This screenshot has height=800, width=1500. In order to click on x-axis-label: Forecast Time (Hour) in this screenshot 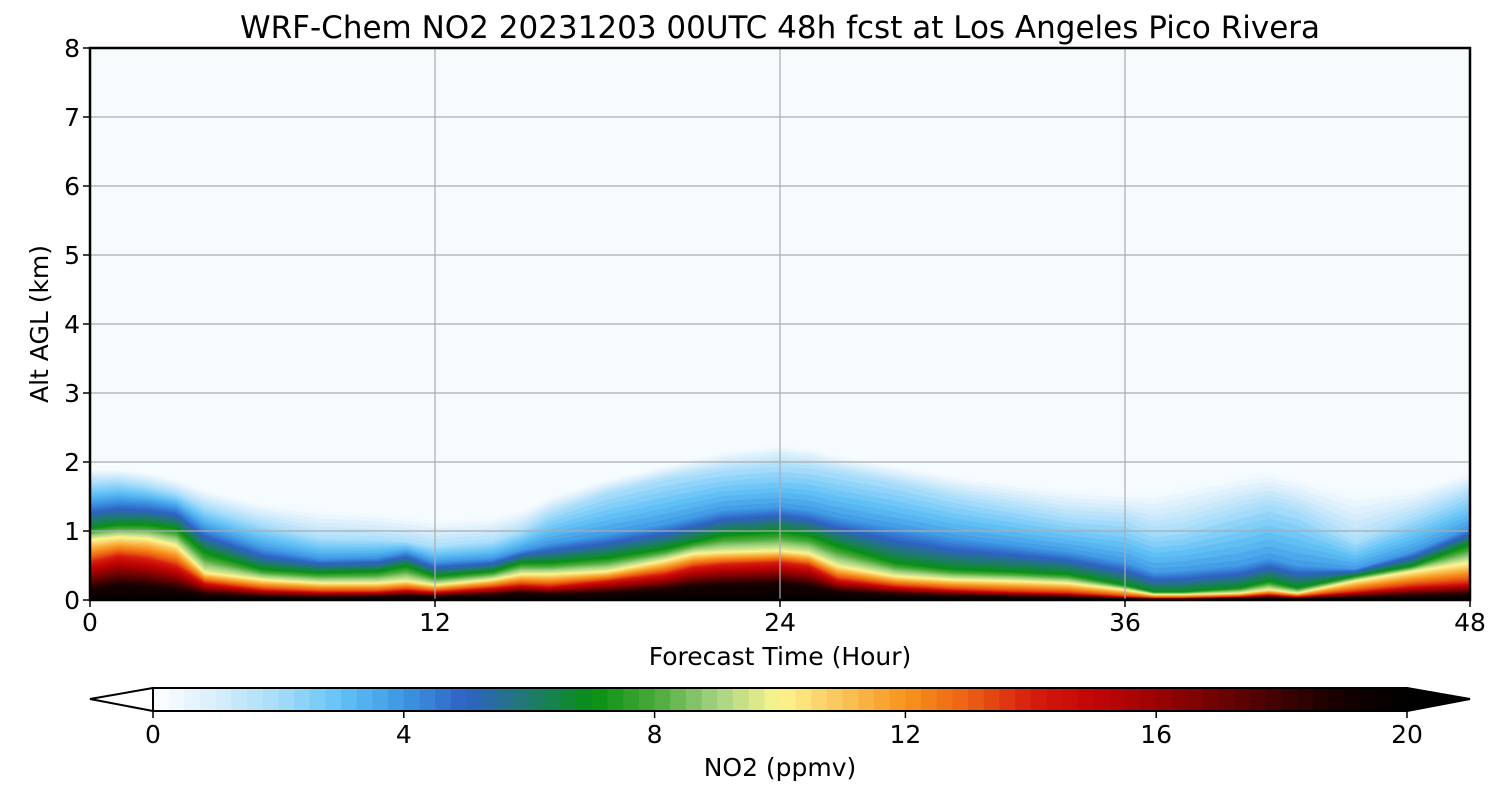, I will do `click(780, 656)`.